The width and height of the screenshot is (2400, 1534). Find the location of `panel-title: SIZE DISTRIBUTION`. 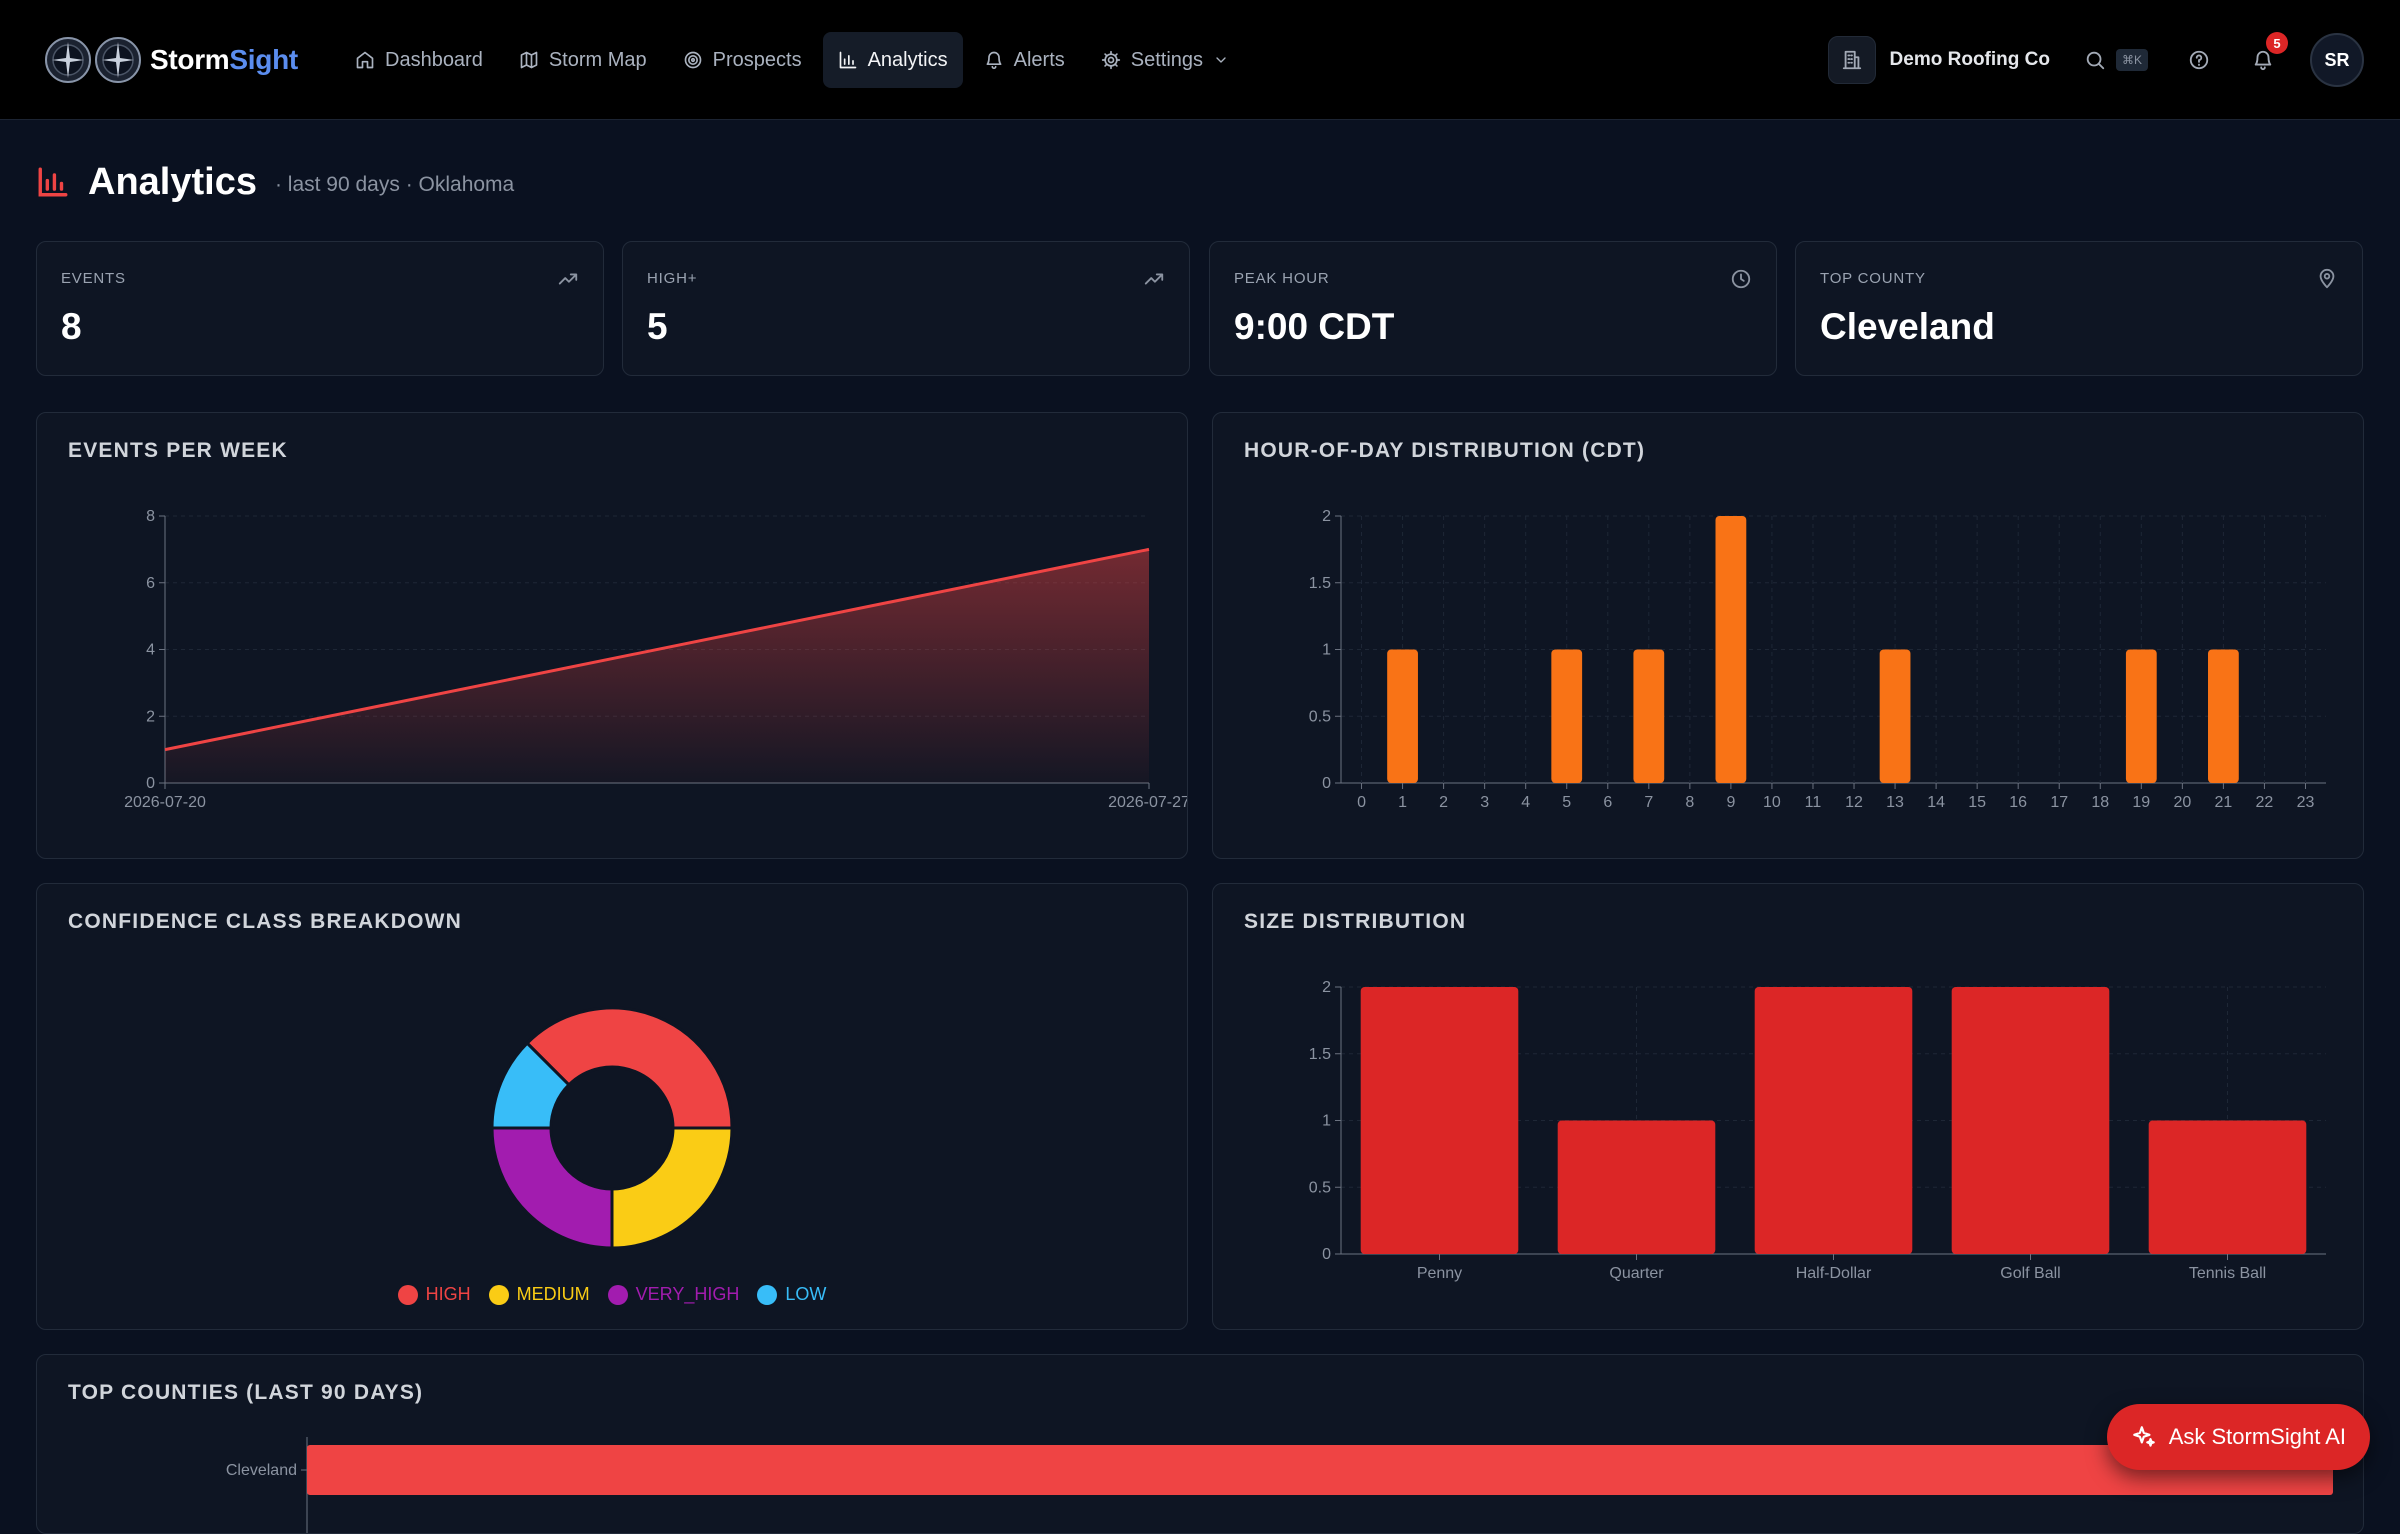

panel-title: SIZE DISTRIBUTION is located at coordinates (1355, 921).